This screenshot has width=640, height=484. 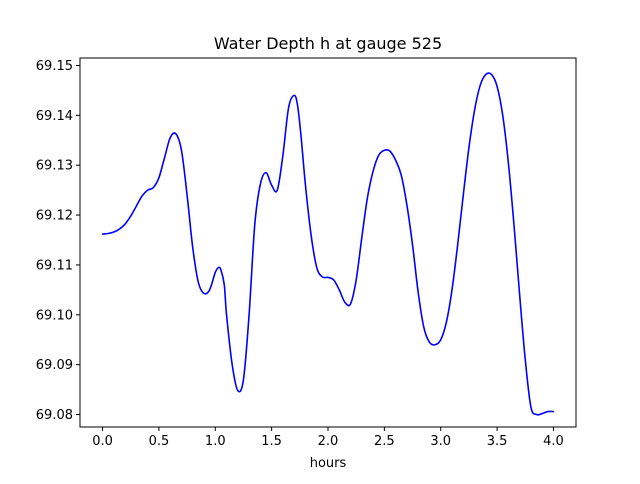 What do you see at coordinates (54, 415) in the screenshot?
I see `y-tick-label: 69.08` at bounding box center [54, 415].